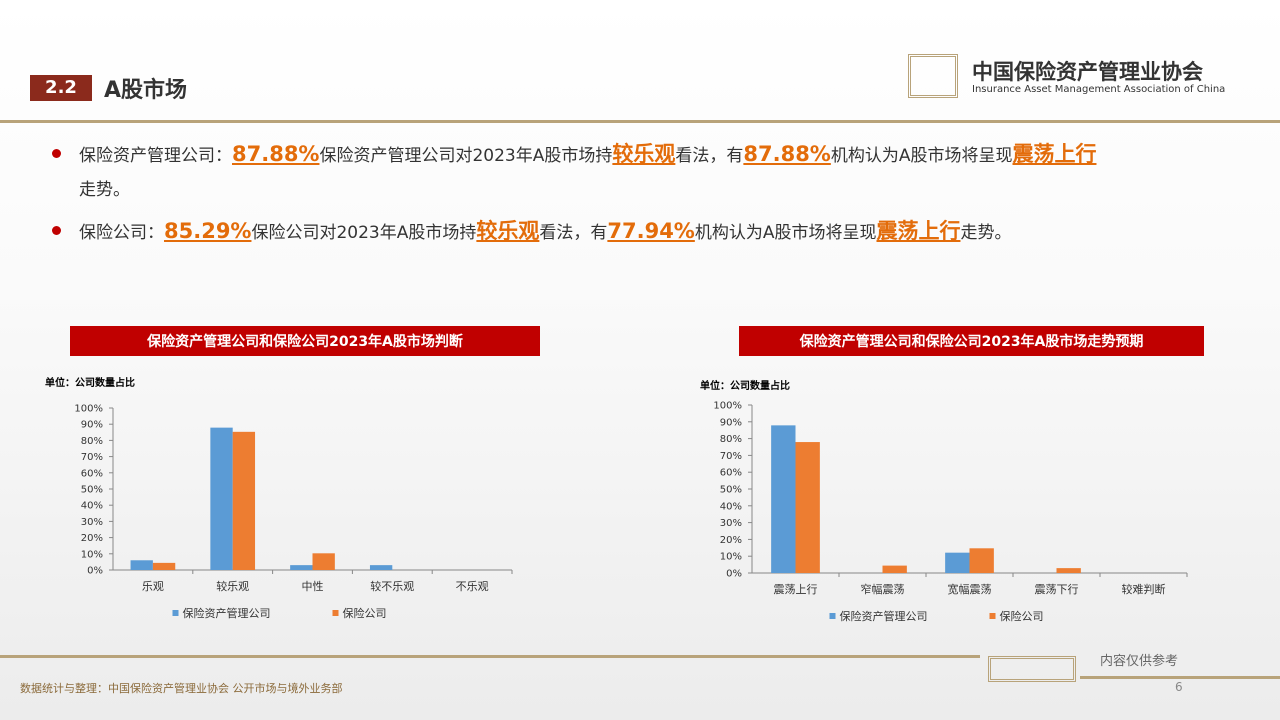 The height and width of the screenshot is (720, 1280). I want to click on footer-logo, so click(1032, 669).